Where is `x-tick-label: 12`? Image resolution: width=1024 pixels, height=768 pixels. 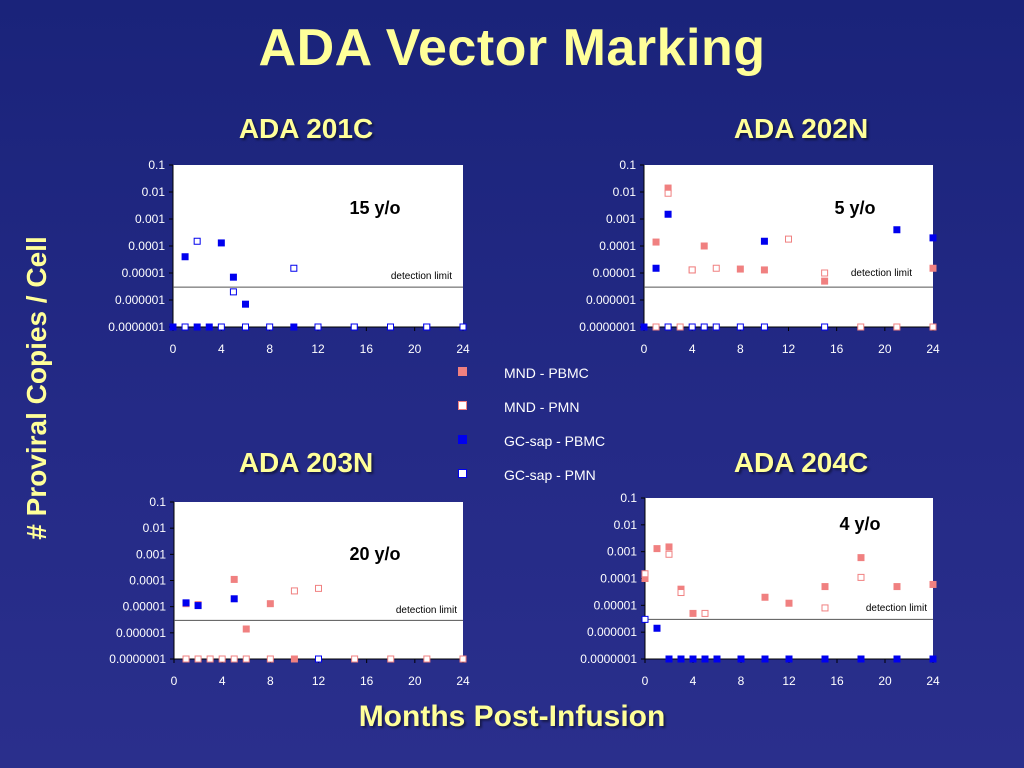 x-tick-label: 12 is located at coordinates (789, 349).